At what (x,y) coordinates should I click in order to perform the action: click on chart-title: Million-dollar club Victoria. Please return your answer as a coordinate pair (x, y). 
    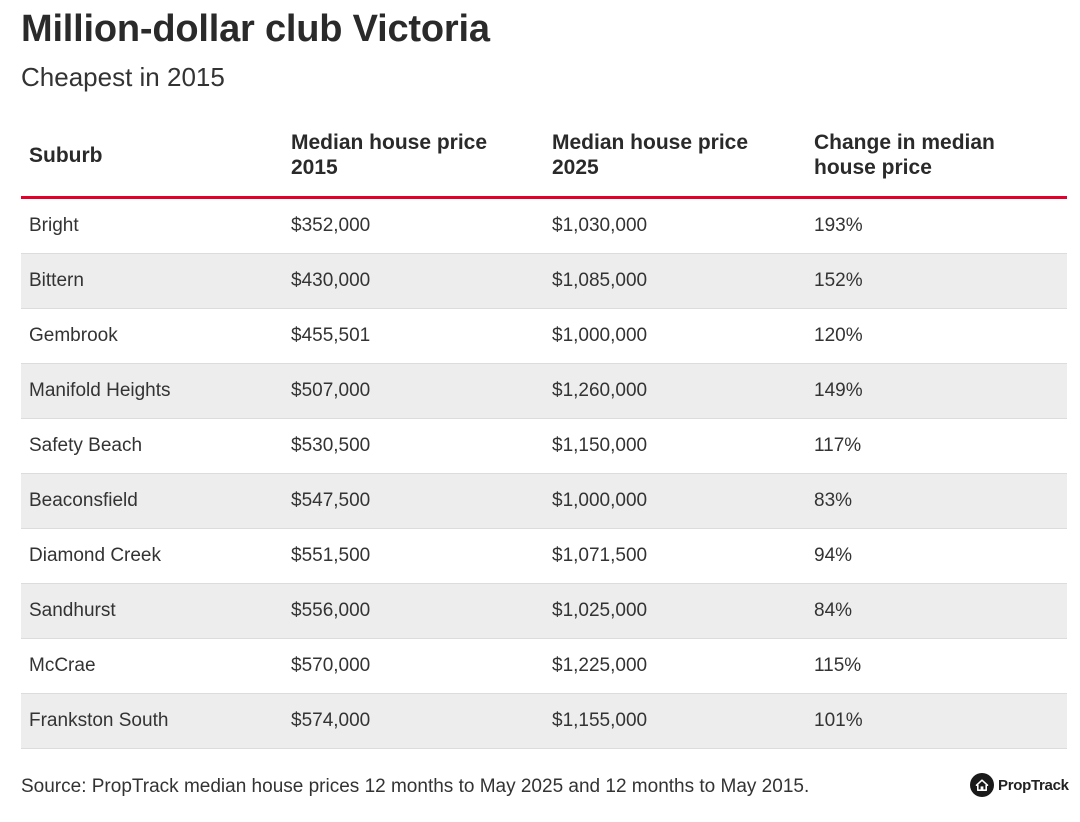
    Looking at the image, I should click on (255, 29).